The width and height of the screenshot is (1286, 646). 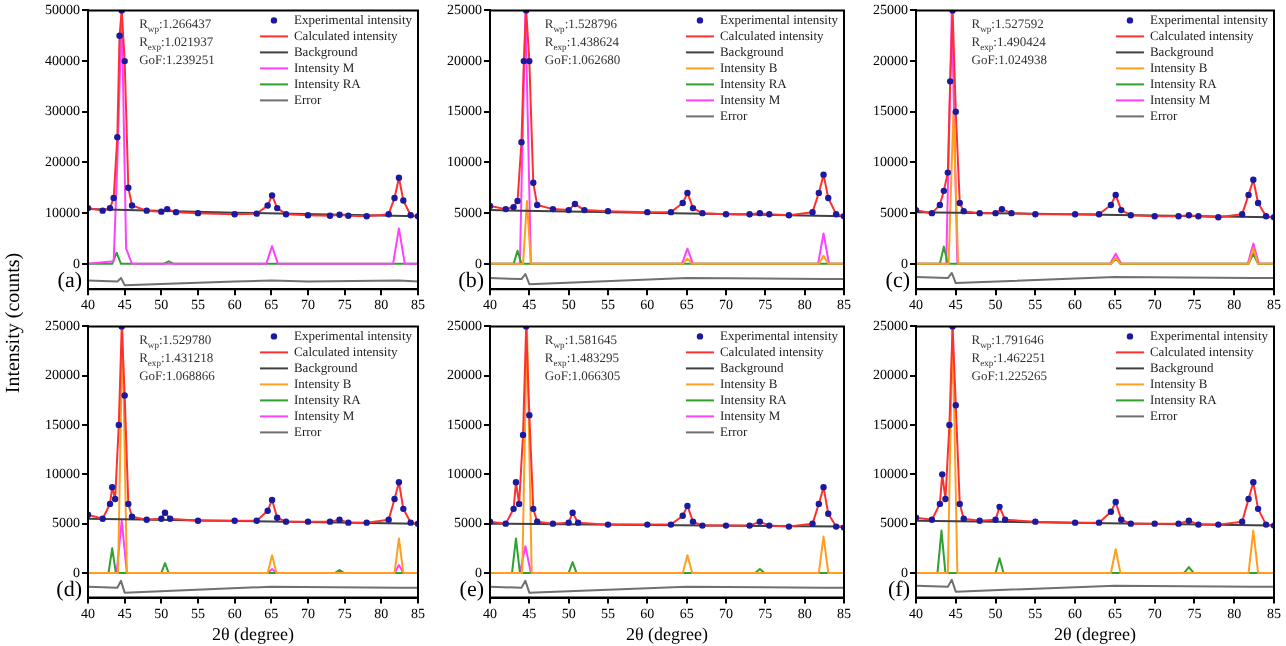 What do you see at coordinates (14, 323) in the screenshot?
I see `y-axis-title: Intensity (counts)` at bounding box center [14, 323].